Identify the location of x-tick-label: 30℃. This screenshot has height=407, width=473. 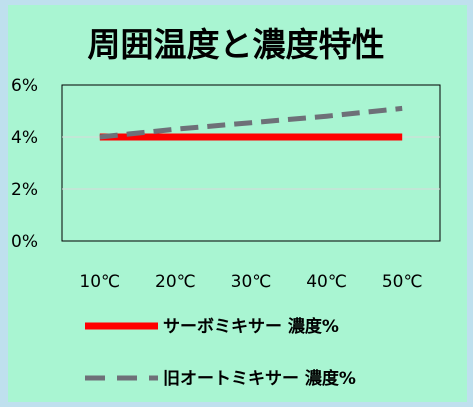
(251, 282).